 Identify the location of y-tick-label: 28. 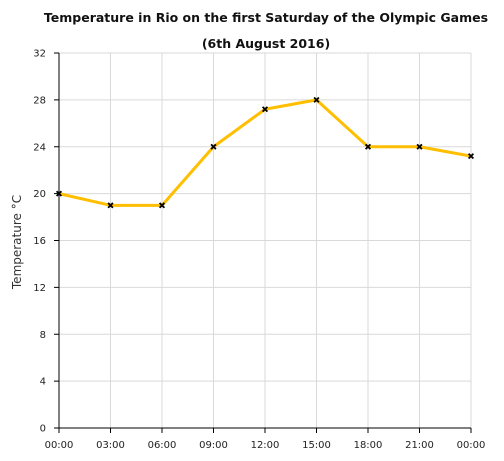
(39, 100).